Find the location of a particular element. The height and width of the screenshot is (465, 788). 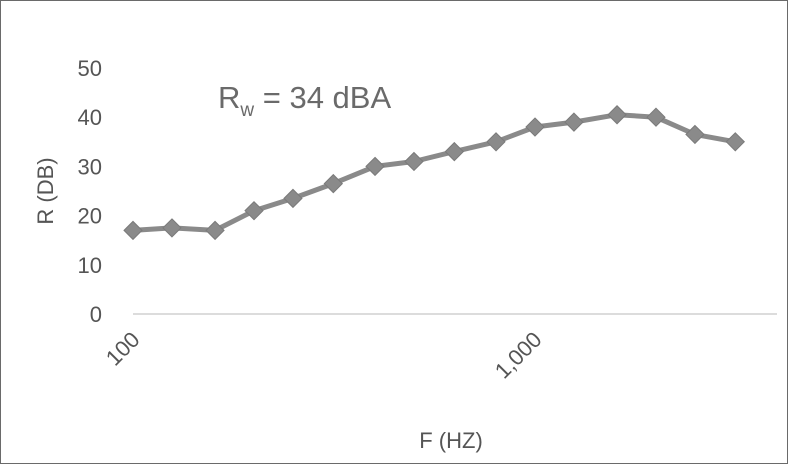

x-tick-labels: 100 1,000 is located at coordinates (324, 355).